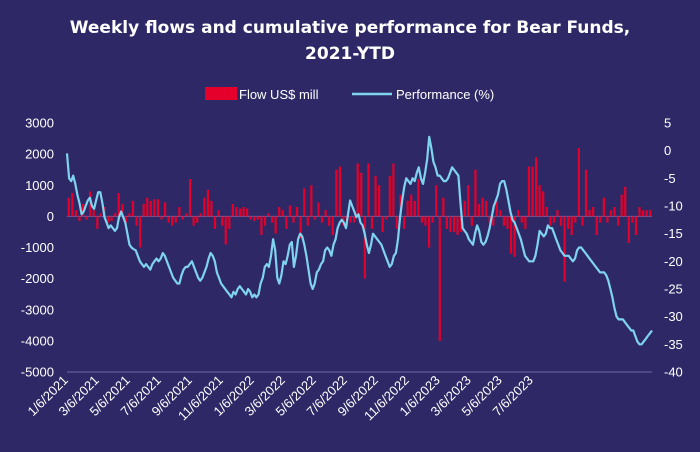  Describe the element at coordinates (37, 278) in the screenshot. I see `y-left-tick-label: -2000` at that location.